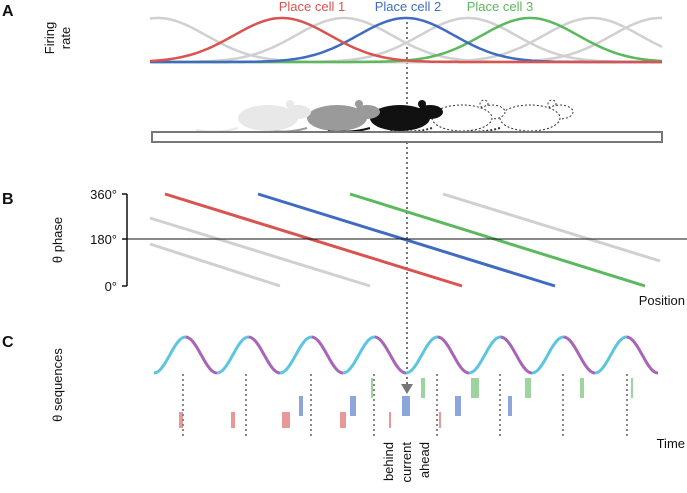 The image size is (687, 493). What do you see at coordinates (500, 7) in the screenshot?
I see `cell-label: Place cell 3` at bounding box center [500, 7].